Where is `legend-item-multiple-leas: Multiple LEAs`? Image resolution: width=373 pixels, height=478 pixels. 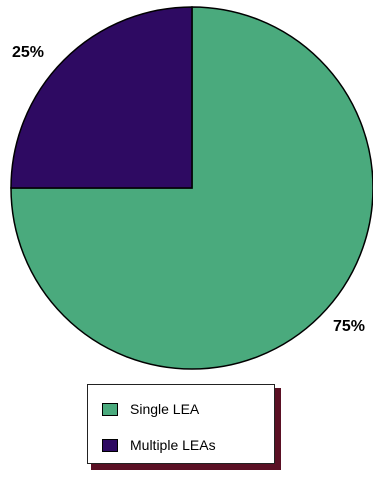 legend-item-multiple-leas: Multiple LEAs is located at coordinates (159, 445).